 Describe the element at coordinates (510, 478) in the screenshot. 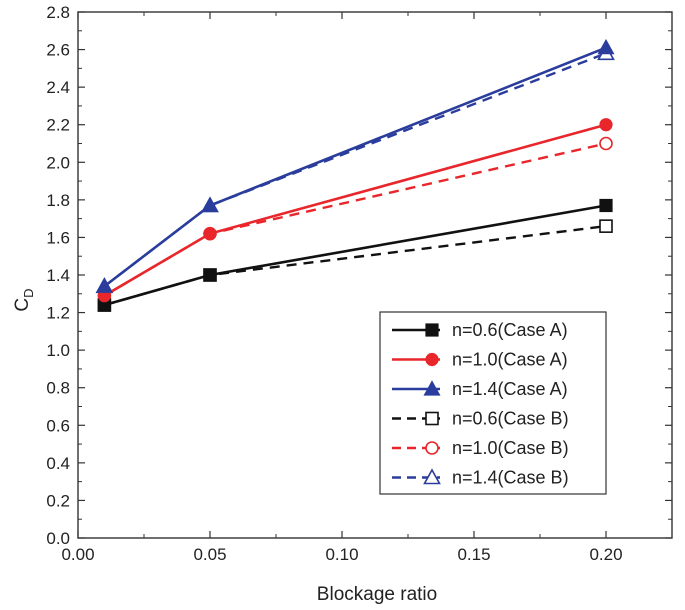

I see `legend-label: n=1.4(Case B)` at that location.